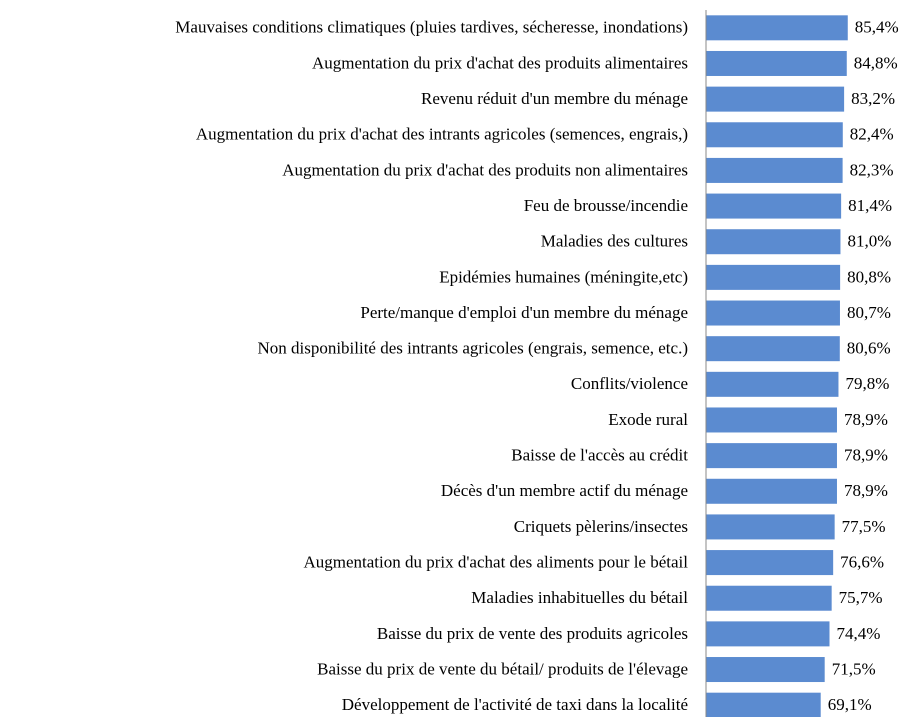 This screenshot has height=717, width=918. What do you see at coordinates (614, 241) in the screenshot?
I see `category-label: Maladies des cultures` at bounding box center [614, 241].